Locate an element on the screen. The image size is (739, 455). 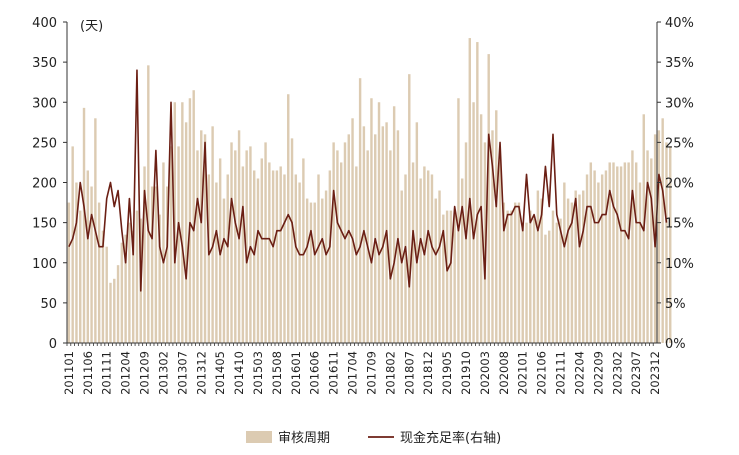
x-tick-label: 201709 is located at coordinates (371, 373).